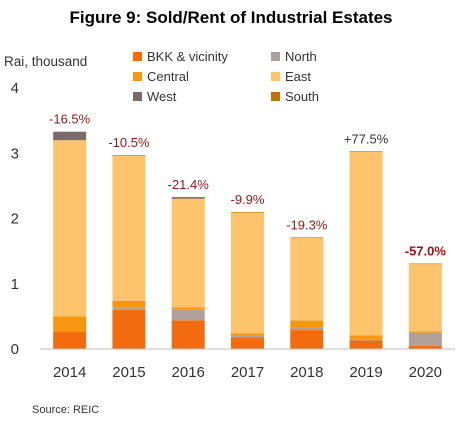 The width and height of the screenshot is (462, 428). Describe the element at coordinates (15, 284) in the screenshot. I see `y-tick-label: 1` at that location.